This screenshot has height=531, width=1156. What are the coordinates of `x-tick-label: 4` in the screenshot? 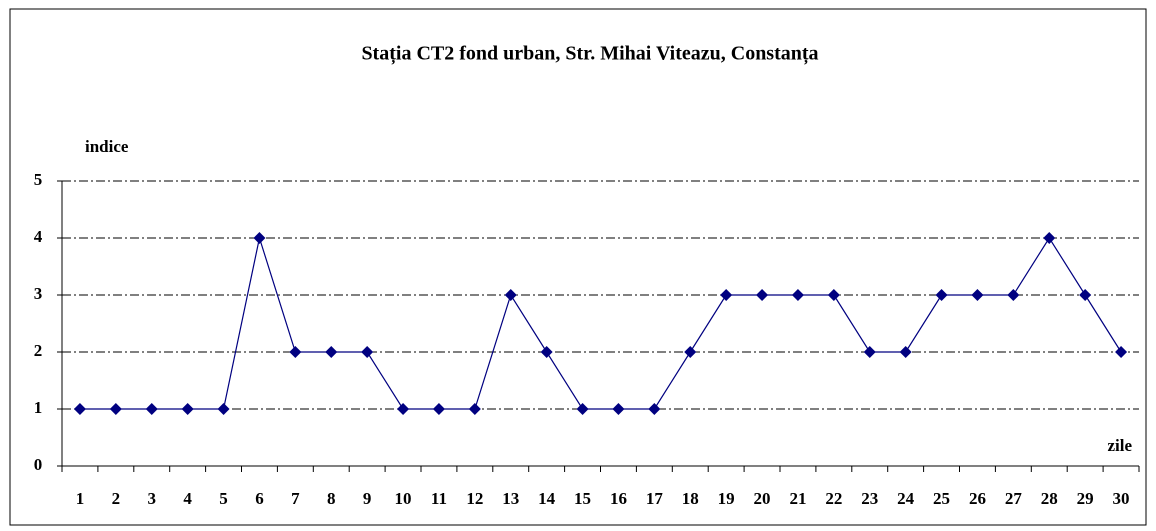 It's located at (187, 498).